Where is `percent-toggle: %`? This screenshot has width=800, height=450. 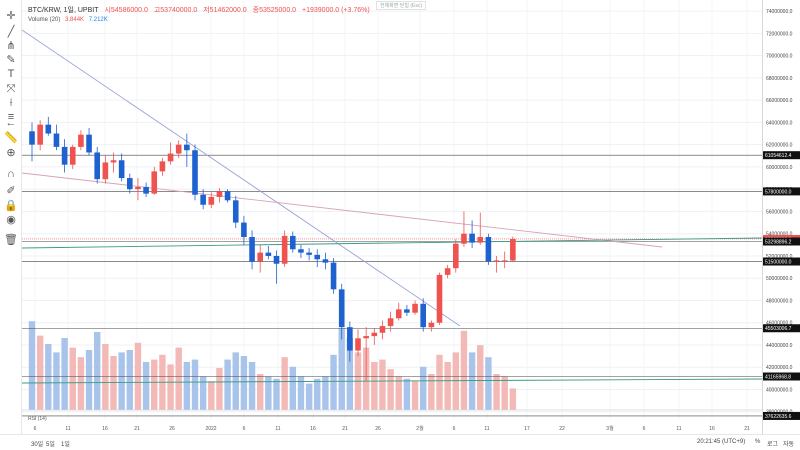
percent-toggle: % is located at coordinates (758, 442).